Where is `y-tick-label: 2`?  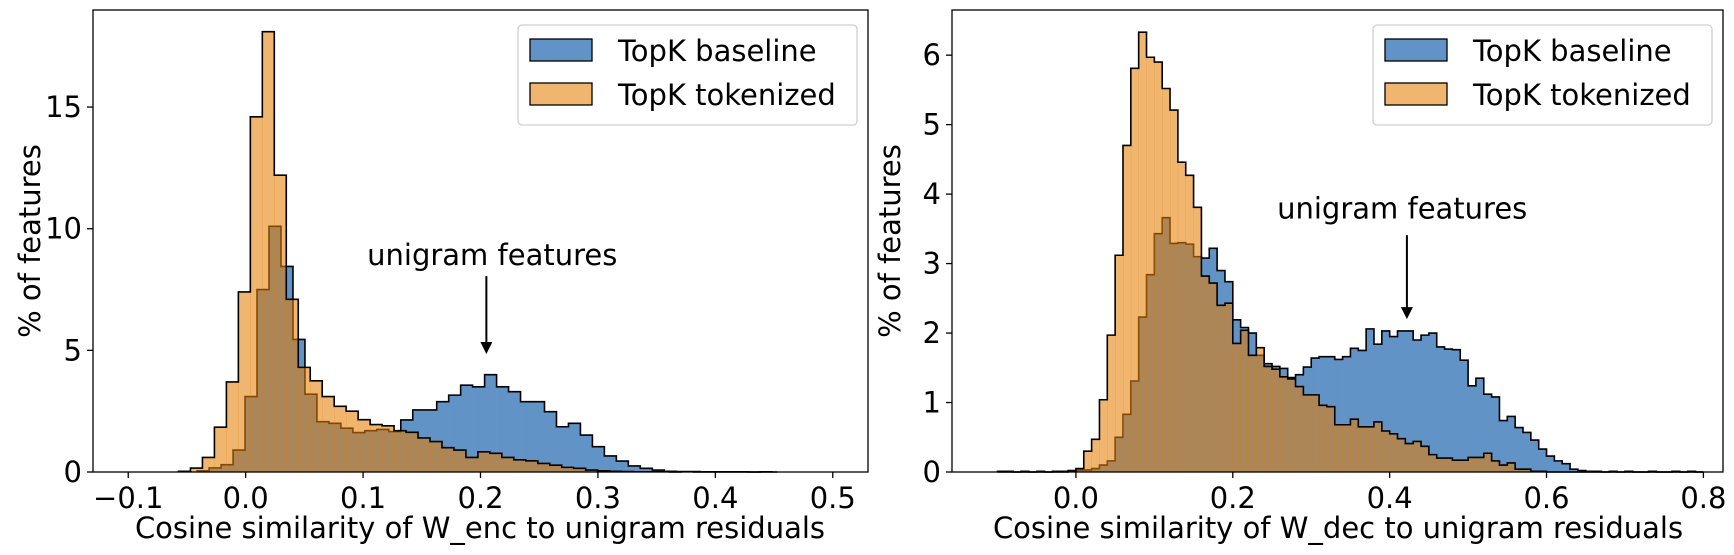 y-tick-label: 2 is located at coordinates (932, 333).